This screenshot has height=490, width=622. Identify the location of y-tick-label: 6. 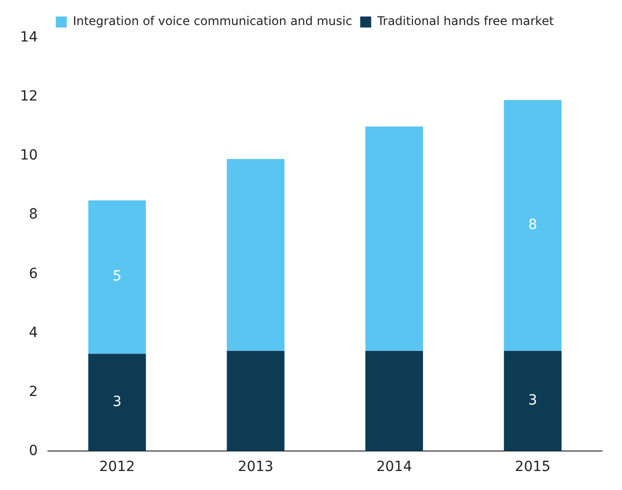
(33, 274).